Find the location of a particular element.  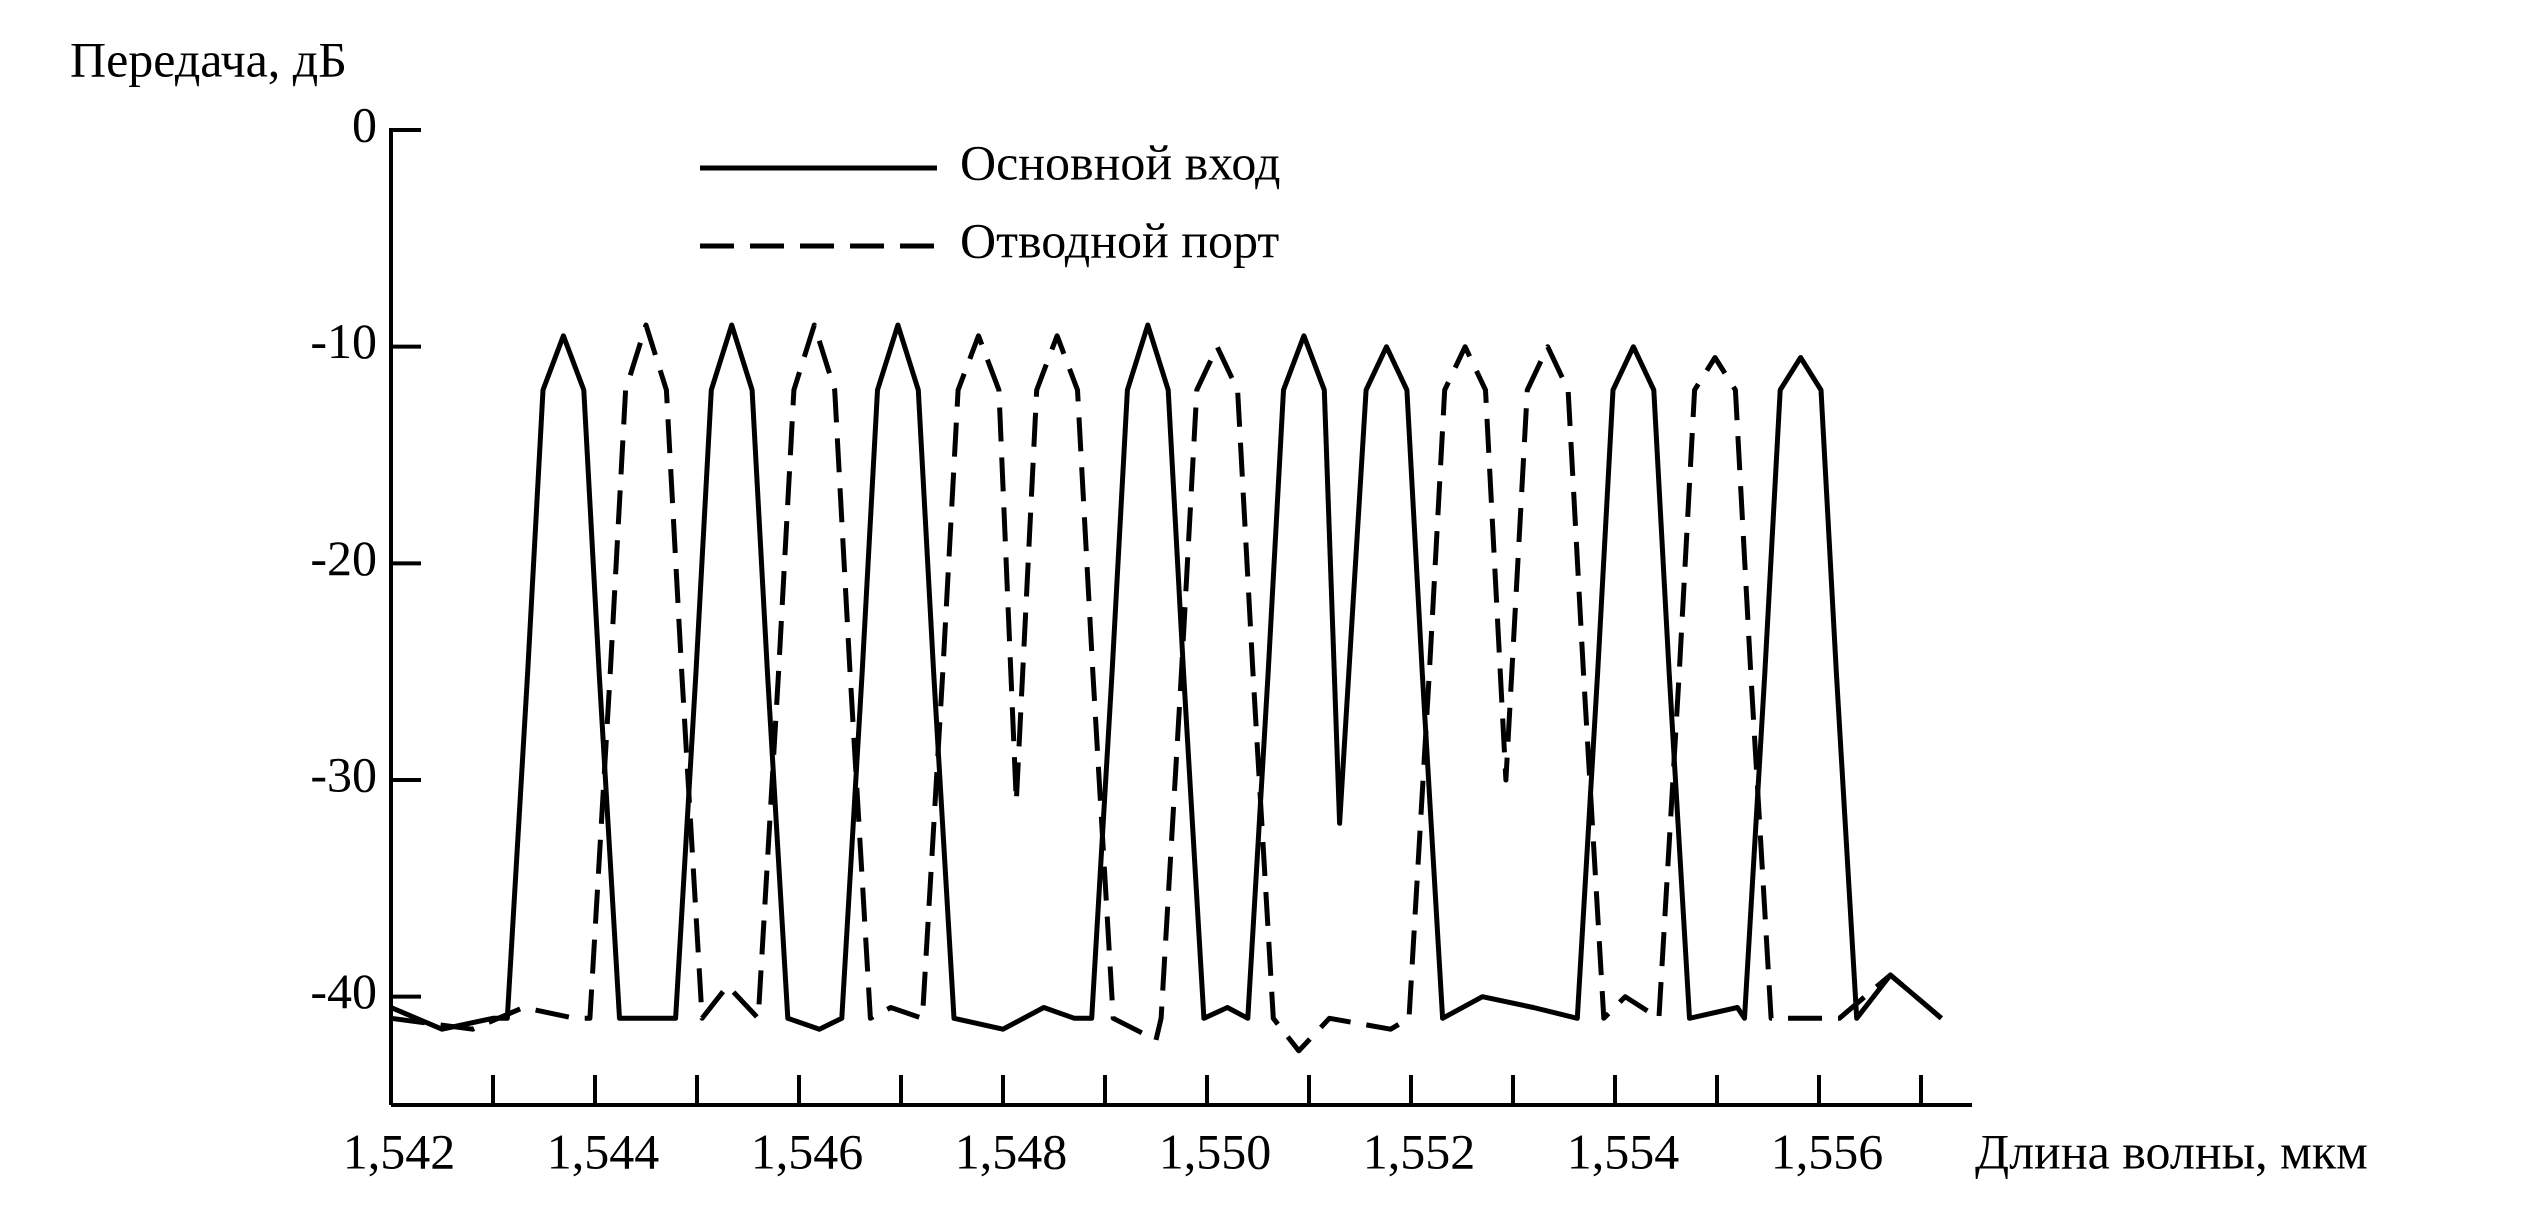

x-tick-label: 1,554 is located at coordinates (1623, 1151).